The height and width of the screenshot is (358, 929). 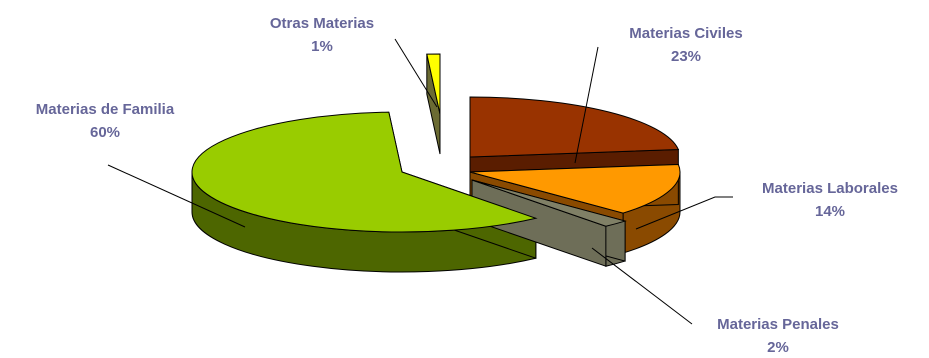 I want to click on percent-materias-de-familia: 60%, so click(x=105, y=132).